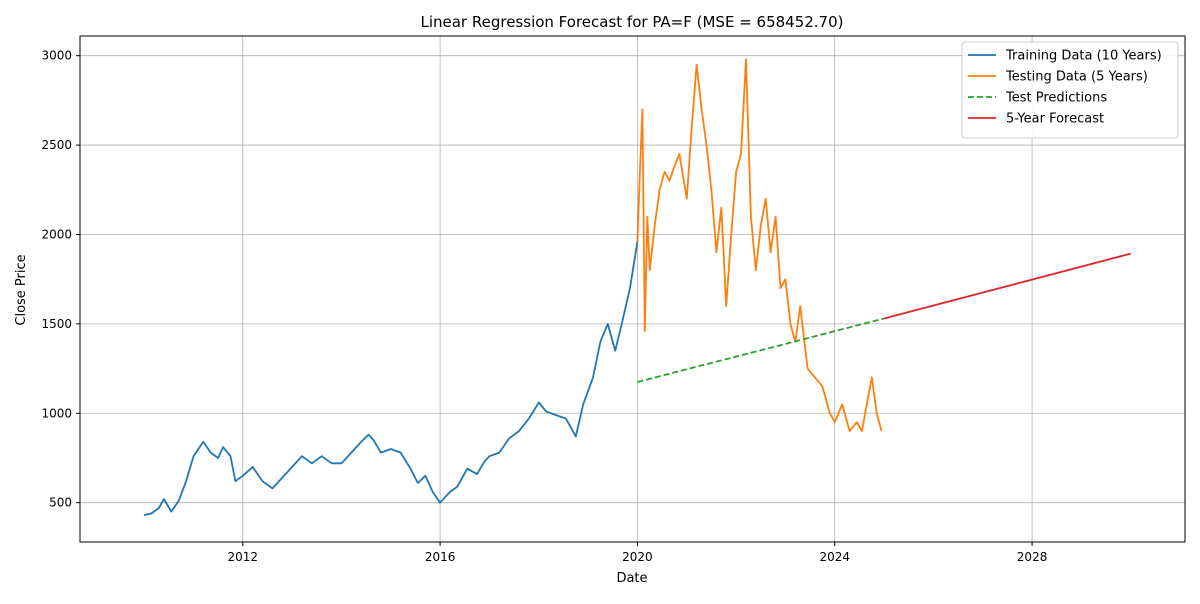  Describe the element at coordinates (56, 145) in the screenshot. I see `y-tick-label: 2500` at that location.